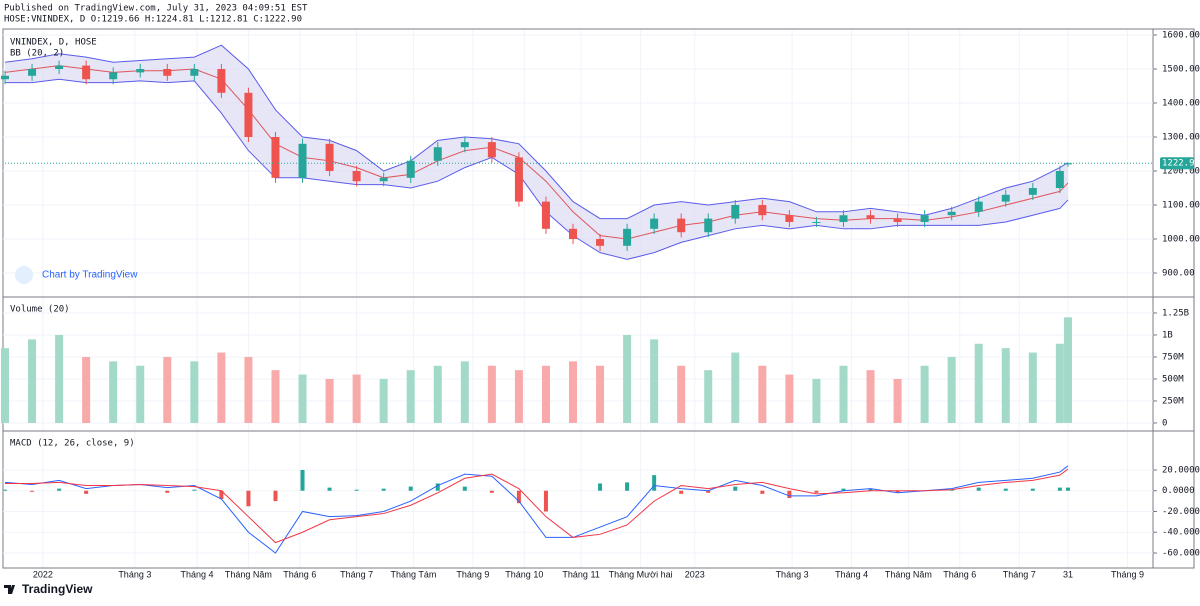 The height and width of the screenshot is (606, 1200). What do you see at coordinates (1181, 240) in the screenshot?
I see `y-tick-label: 1000.00` at bounding box center [1181, 240].